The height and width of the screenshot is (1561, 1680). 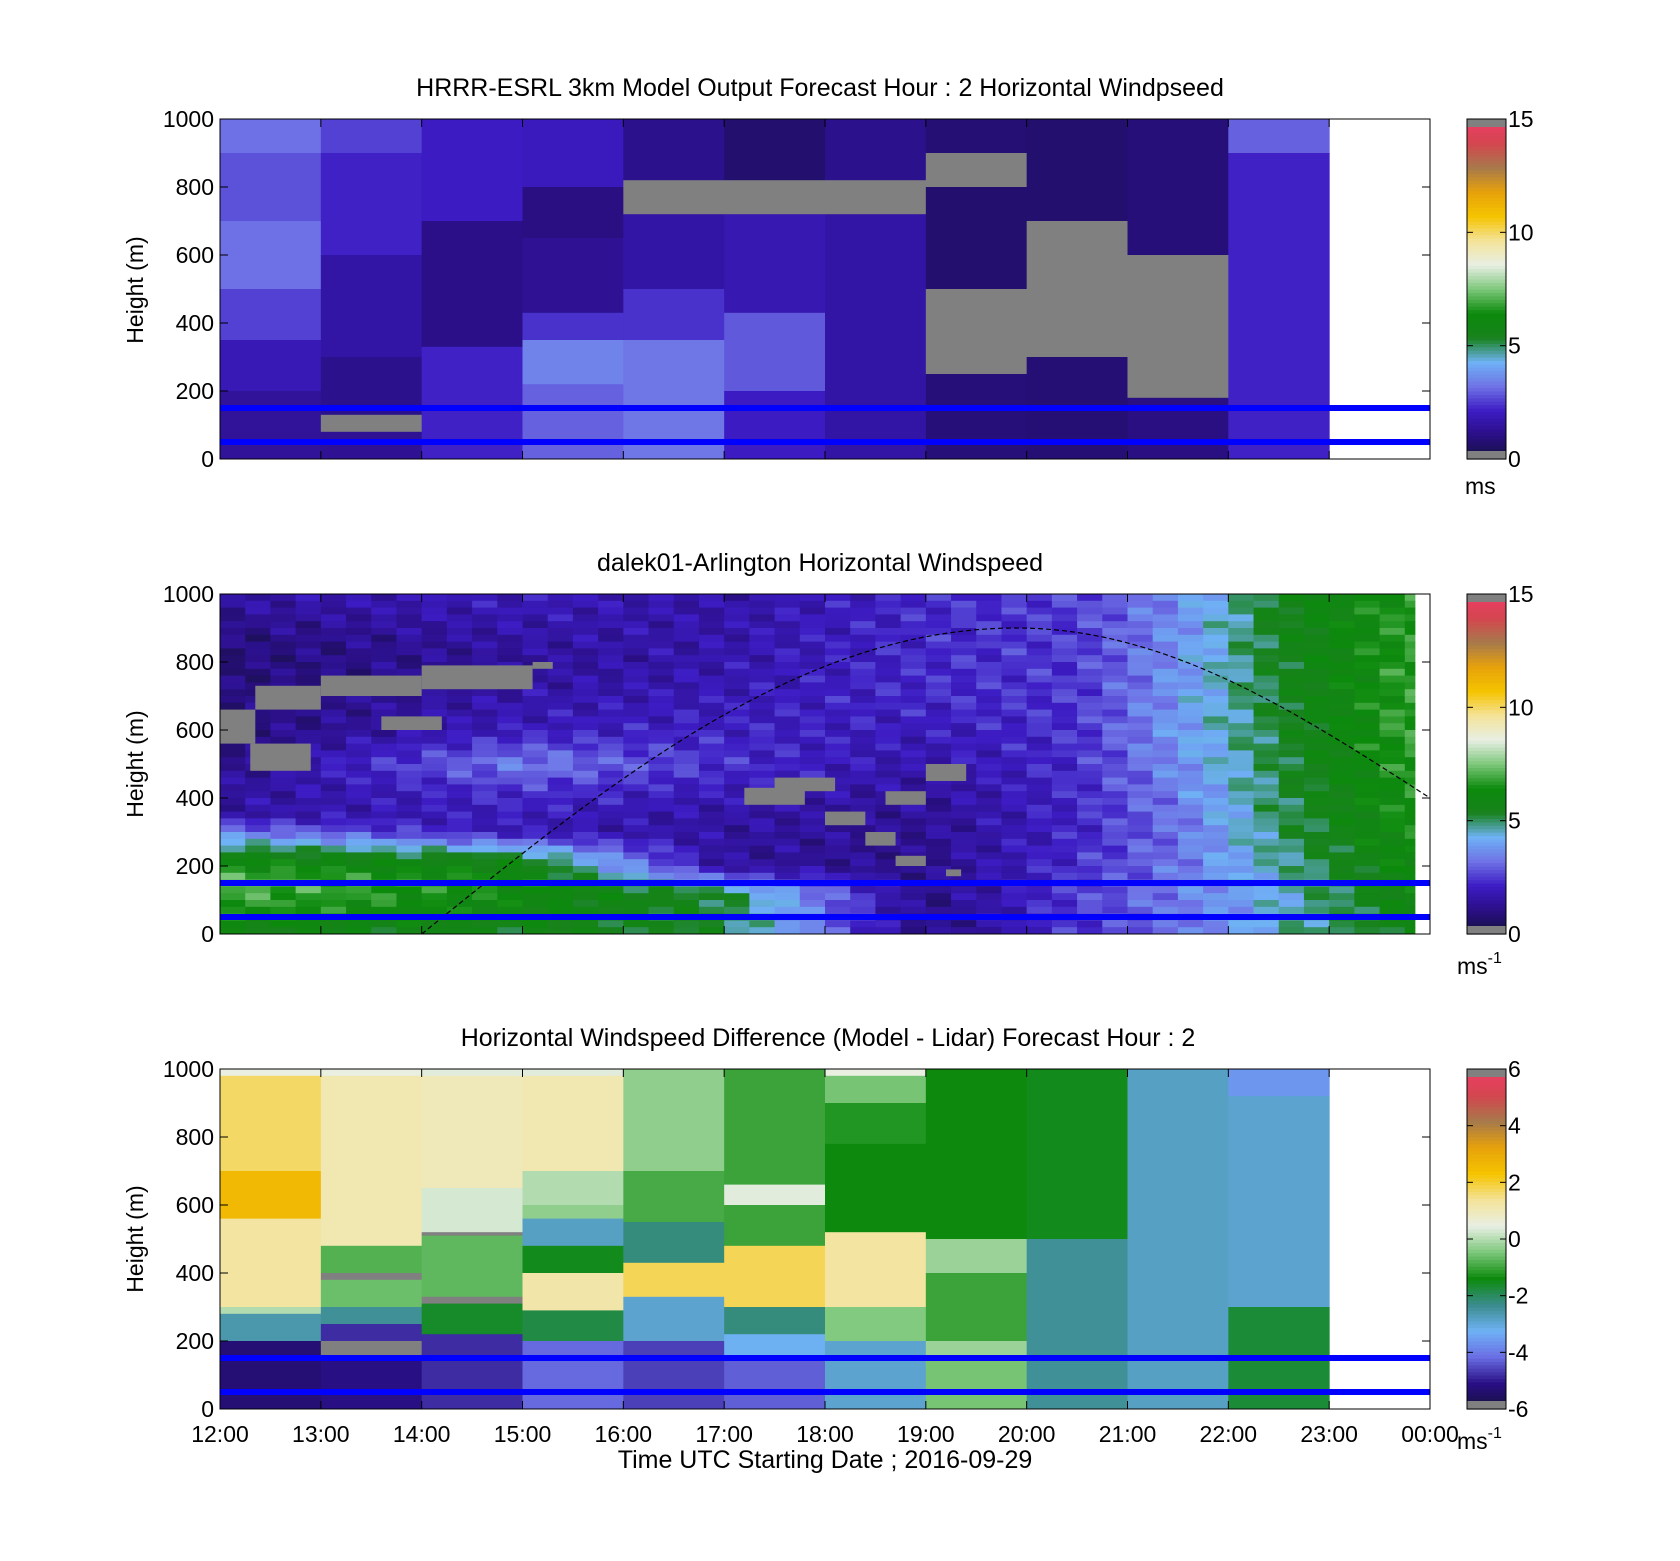 I want to click on x-tick-label: 12:00, so click(x=220, y=1434).